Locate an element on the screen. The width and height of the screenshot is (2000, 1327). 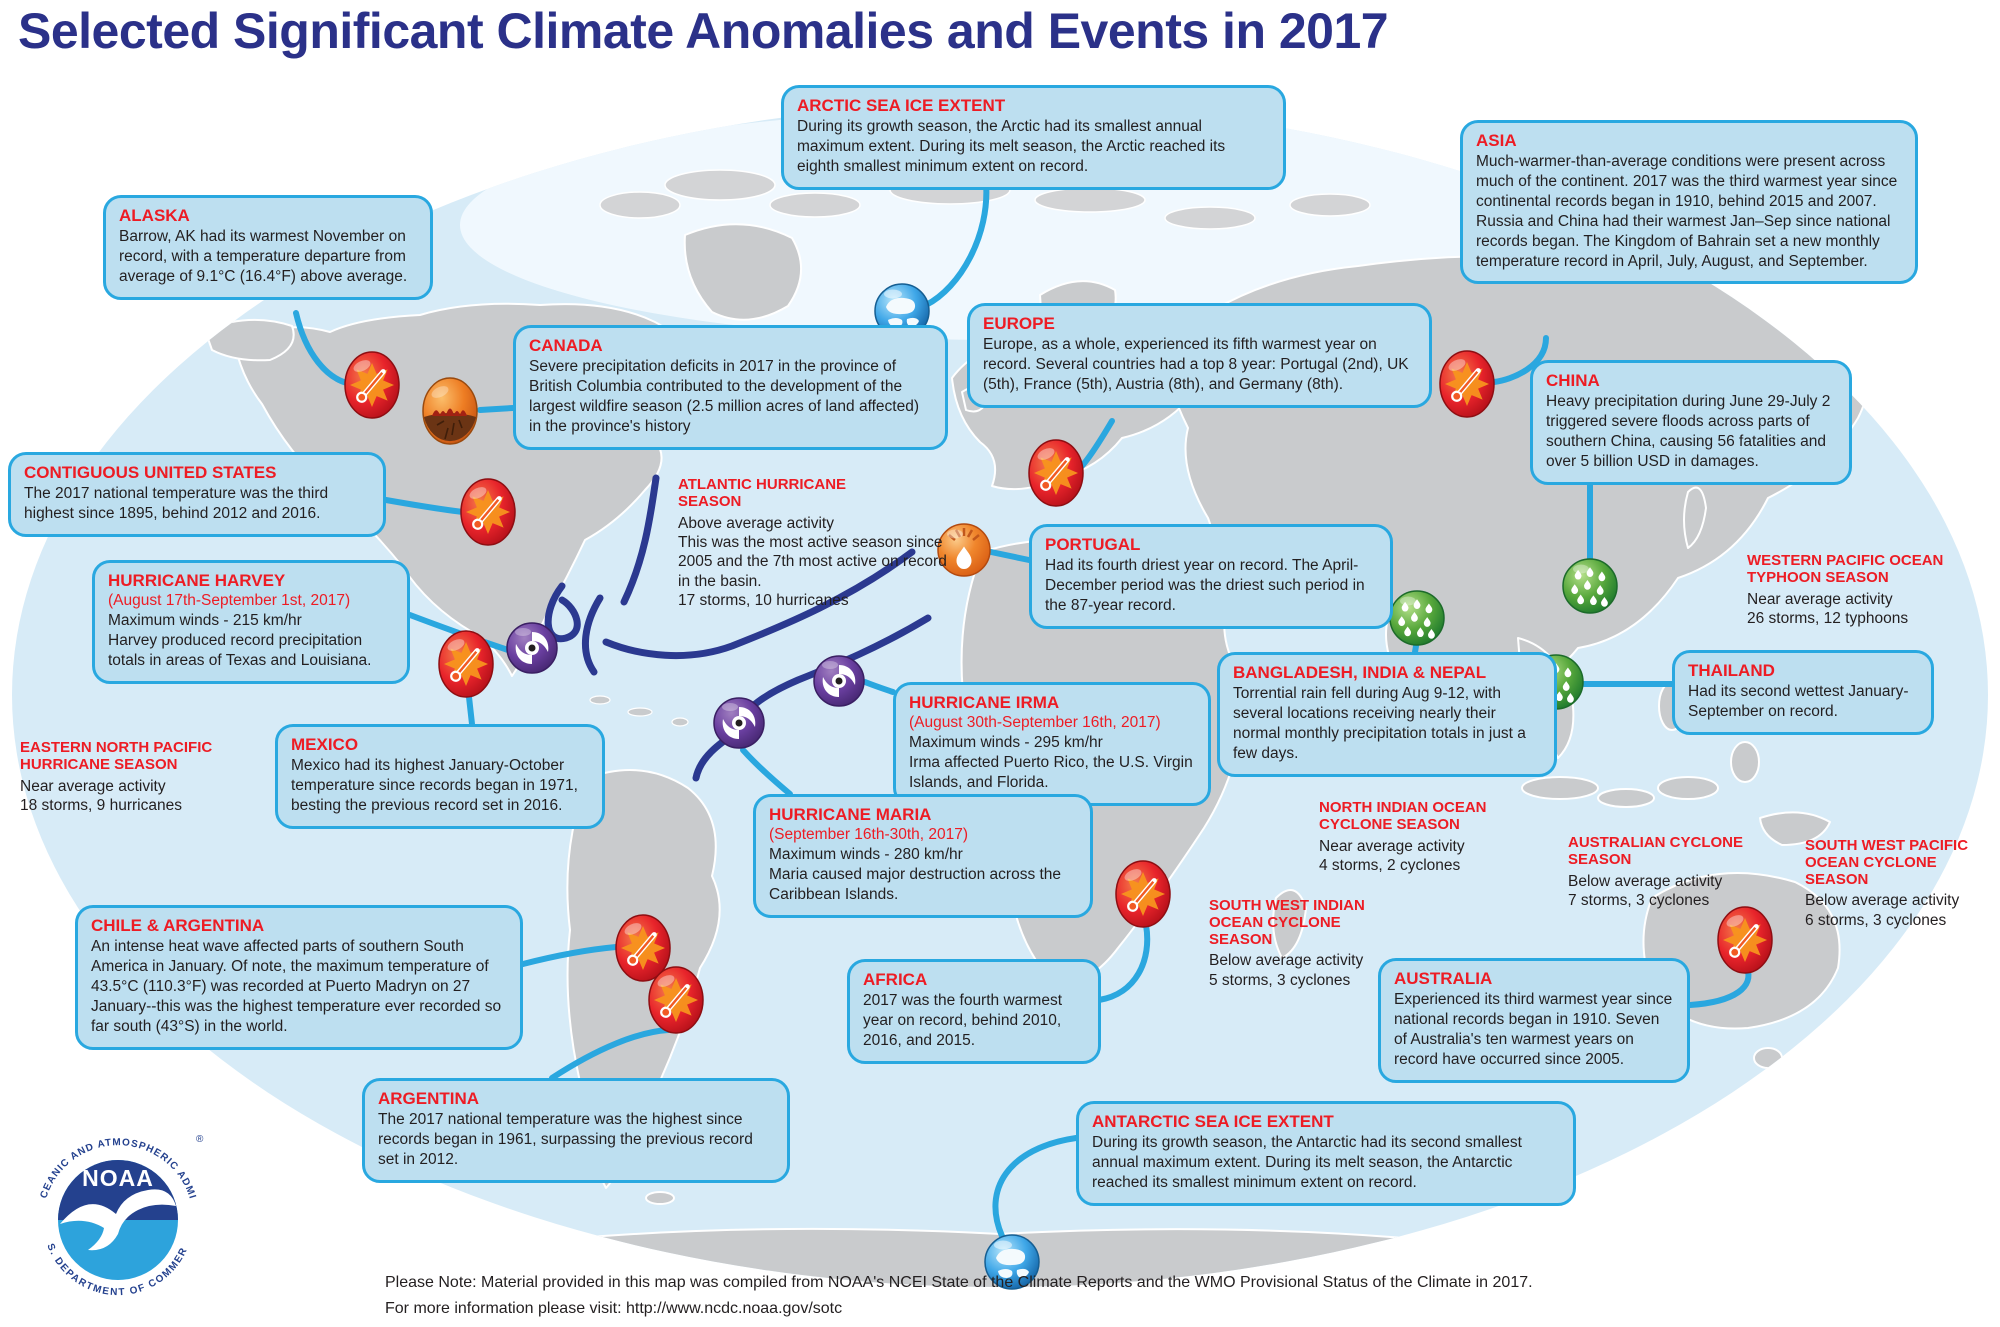
label-title: ATLANTIC HURRICANE SEASON is located at coordinates (762, 493).